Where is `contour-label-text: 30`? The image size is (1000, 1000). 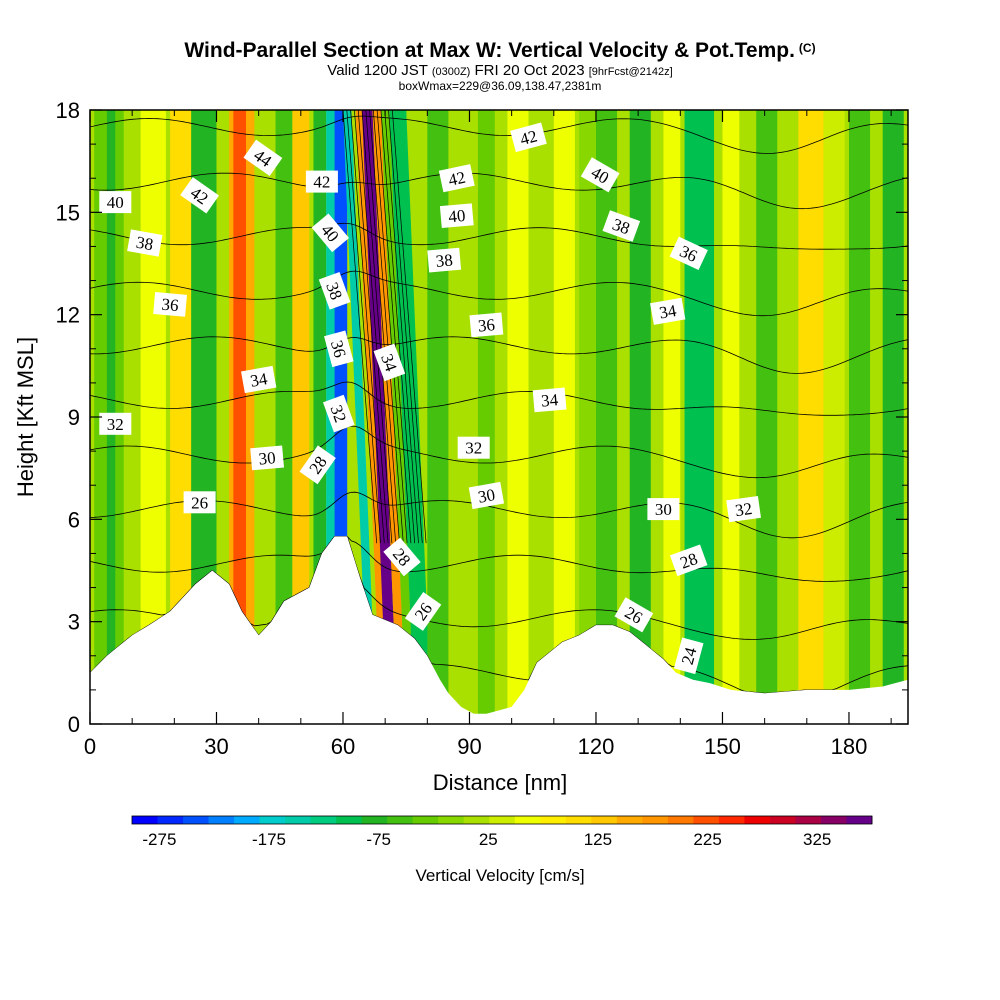 contour-label-text: 30 is located at coordinates (663, 509).